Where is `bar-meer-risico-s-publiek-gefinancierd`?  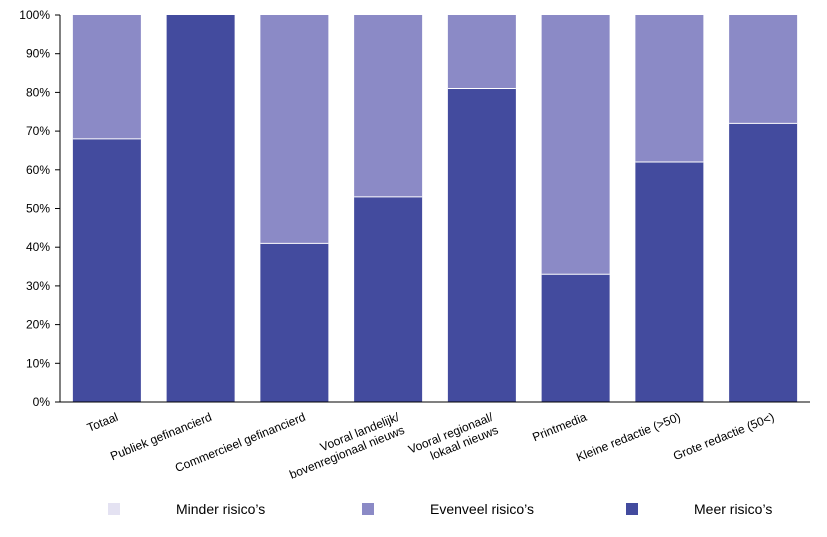 bar-meer-risico-s-publiek-gefinancierd is located at coordinates (200, 208).